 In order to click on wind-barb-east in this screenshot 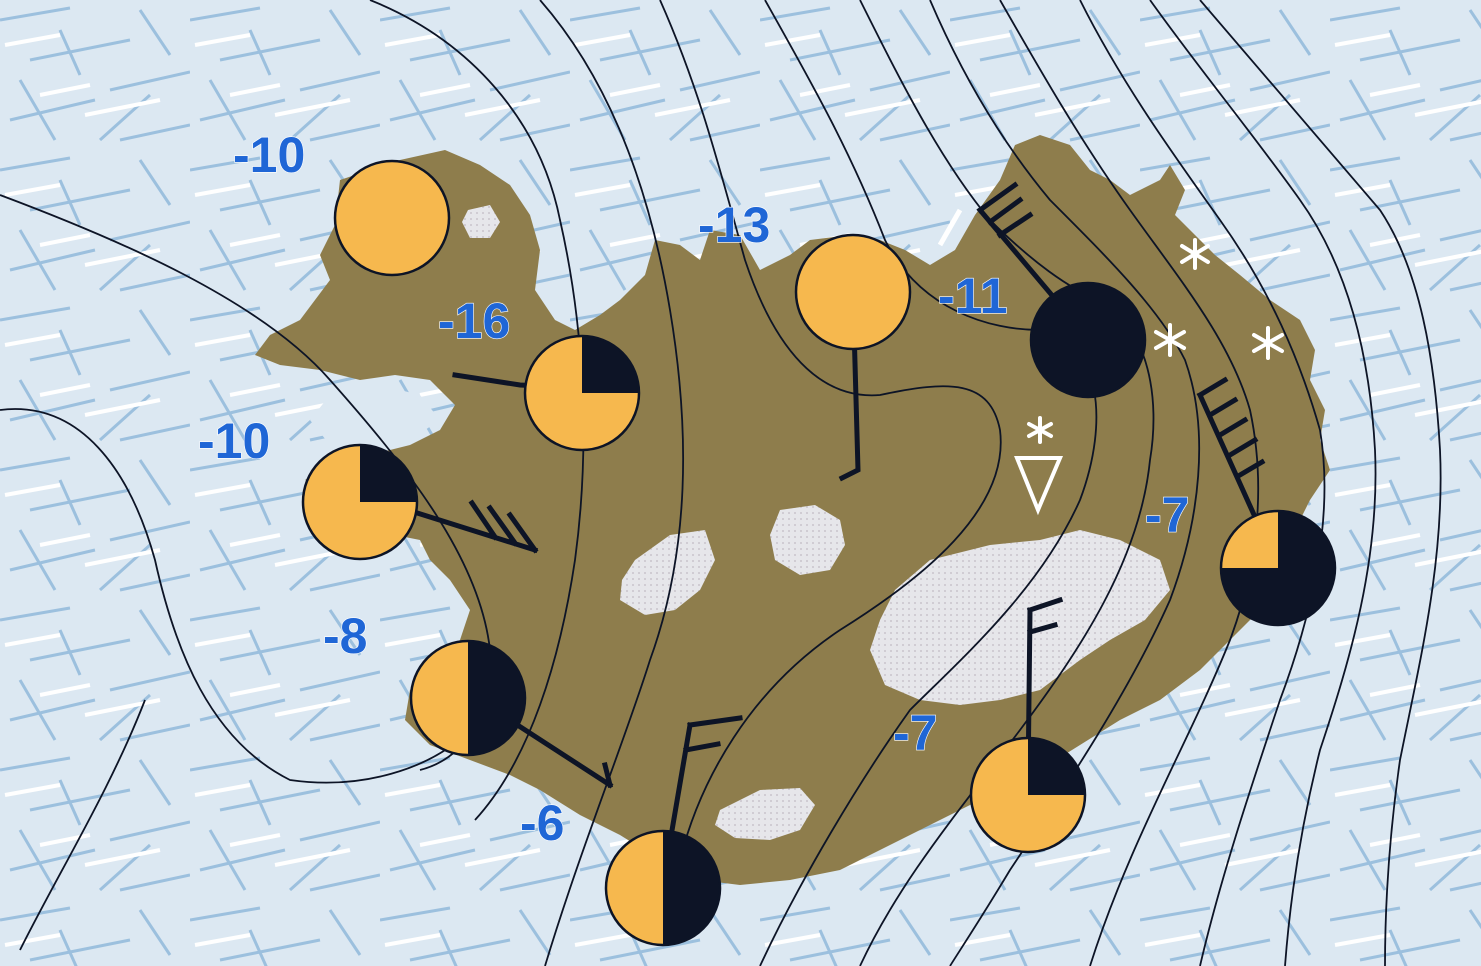, I will do `click(1239, 474)`.